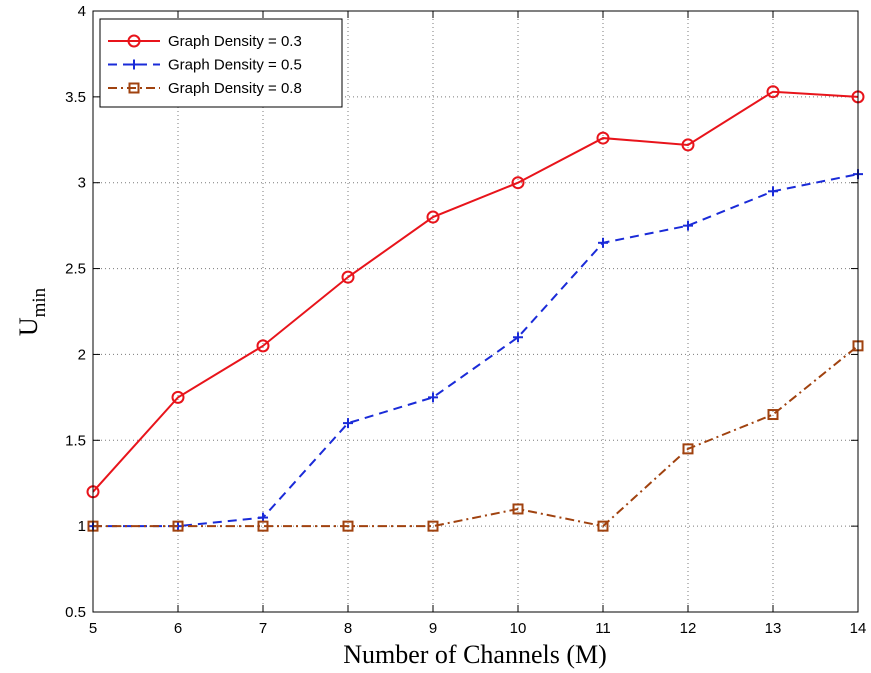  Describe the element at coordinates (475, 654) in the screenshot. I see `x-axis-title: Number of Channels (M)` at that location.